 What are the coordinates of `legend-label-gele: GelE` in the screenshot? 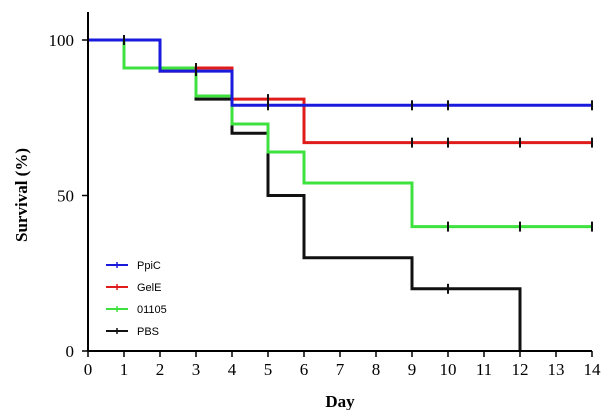 It's located at (149, 288).